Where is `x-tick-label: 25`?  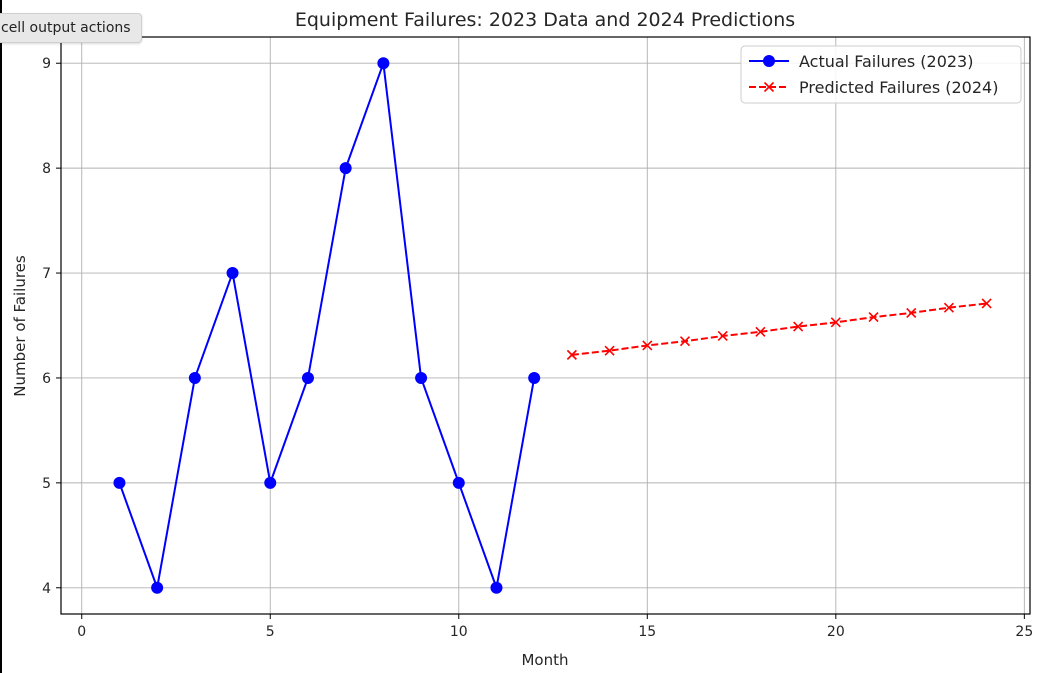
x-tick-label: 25 is located at coordinates (1024, 632).